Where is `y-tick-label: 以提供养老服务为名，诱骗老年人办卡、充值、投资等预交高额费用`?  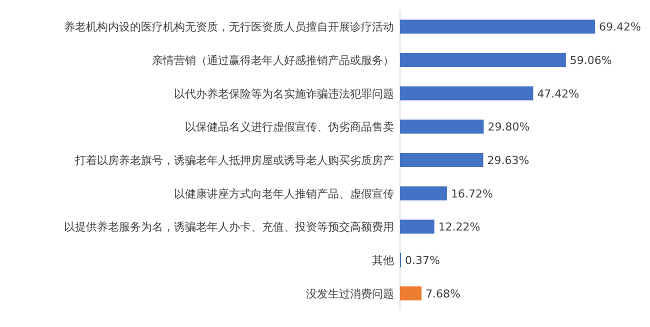
y-tick-label: 以提供养老服务为名，诱骗老年人办卡、充值、投资等预交高额费用 is located at coordinates (229, 227).